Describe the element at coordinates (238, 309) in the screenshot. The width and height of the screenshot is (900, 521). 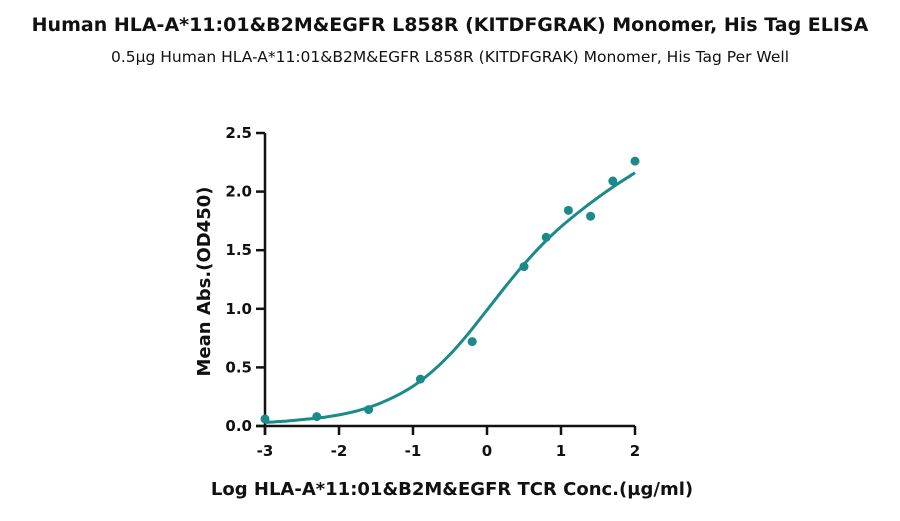
I see `y-tick-label: 1.0` at that location.